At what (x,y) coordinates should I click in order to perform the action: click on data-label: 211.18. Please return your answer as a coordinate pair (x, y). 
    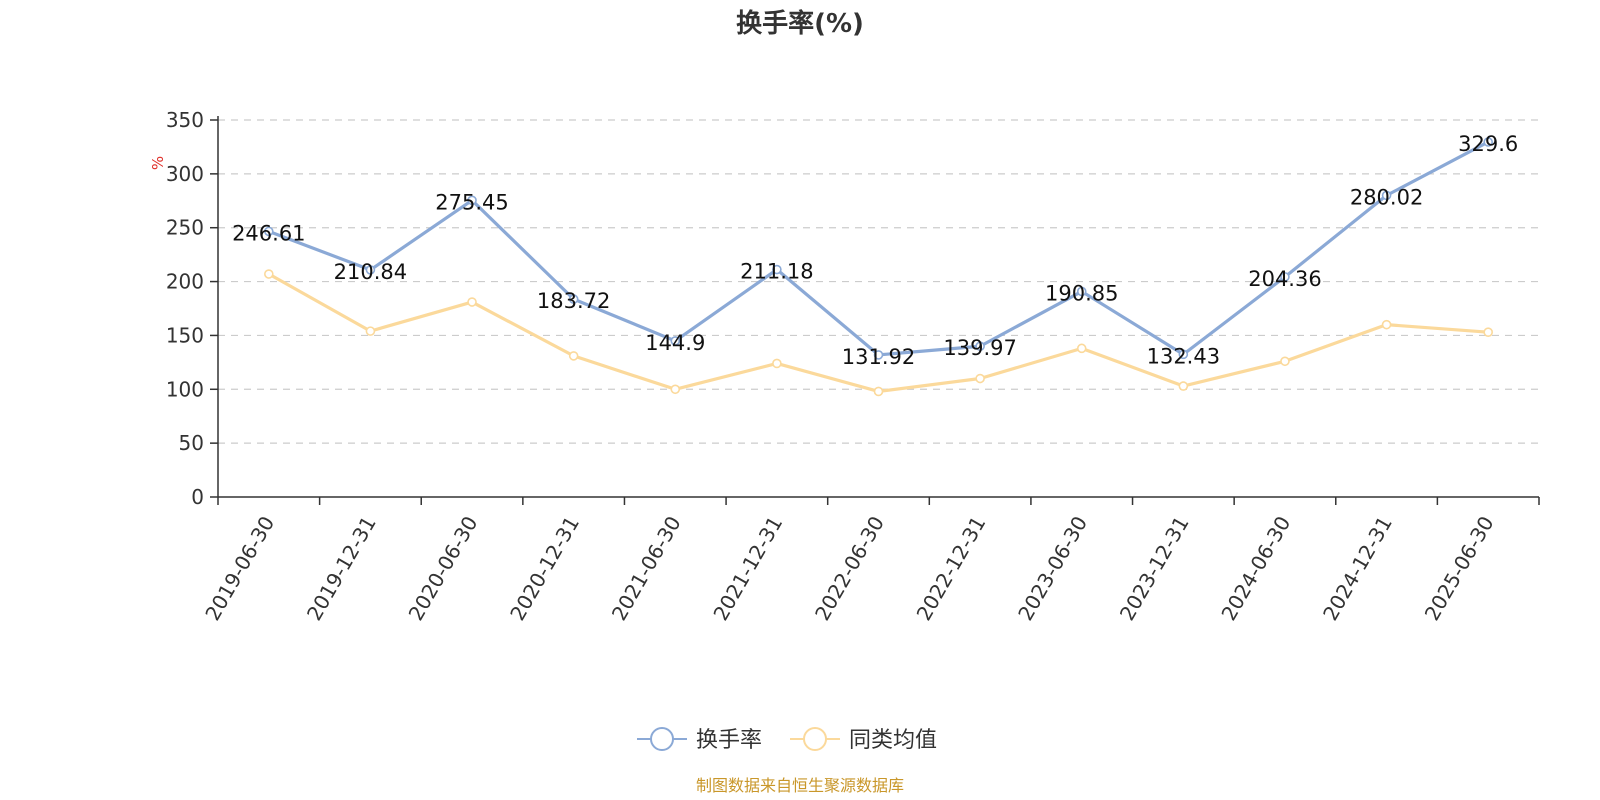
    Looking at the image, I should click on (776, 272).